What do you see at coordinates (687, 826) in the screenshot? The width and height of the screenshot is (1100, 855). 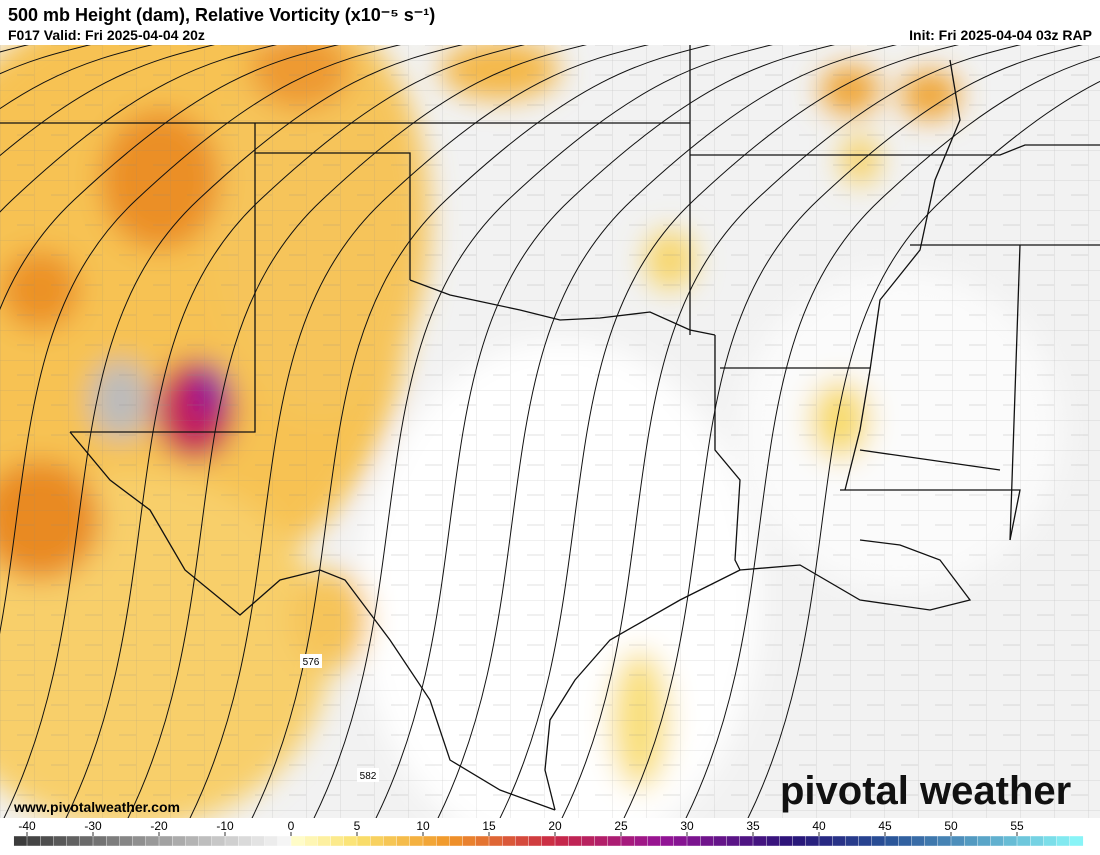 I see `colorbar-tick-label: 30` at bounding box center [687, 826].